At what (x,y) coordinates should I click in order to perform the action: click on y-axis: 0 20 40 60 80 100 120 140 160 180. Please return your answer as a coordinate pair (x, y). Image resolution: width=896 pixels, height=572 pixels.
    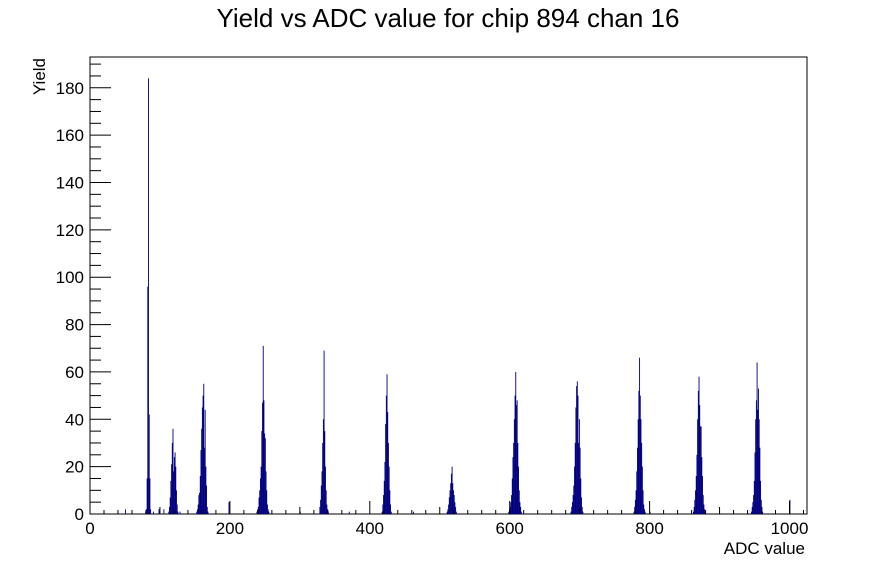
    Looking at the image, I should click on (83, 293).